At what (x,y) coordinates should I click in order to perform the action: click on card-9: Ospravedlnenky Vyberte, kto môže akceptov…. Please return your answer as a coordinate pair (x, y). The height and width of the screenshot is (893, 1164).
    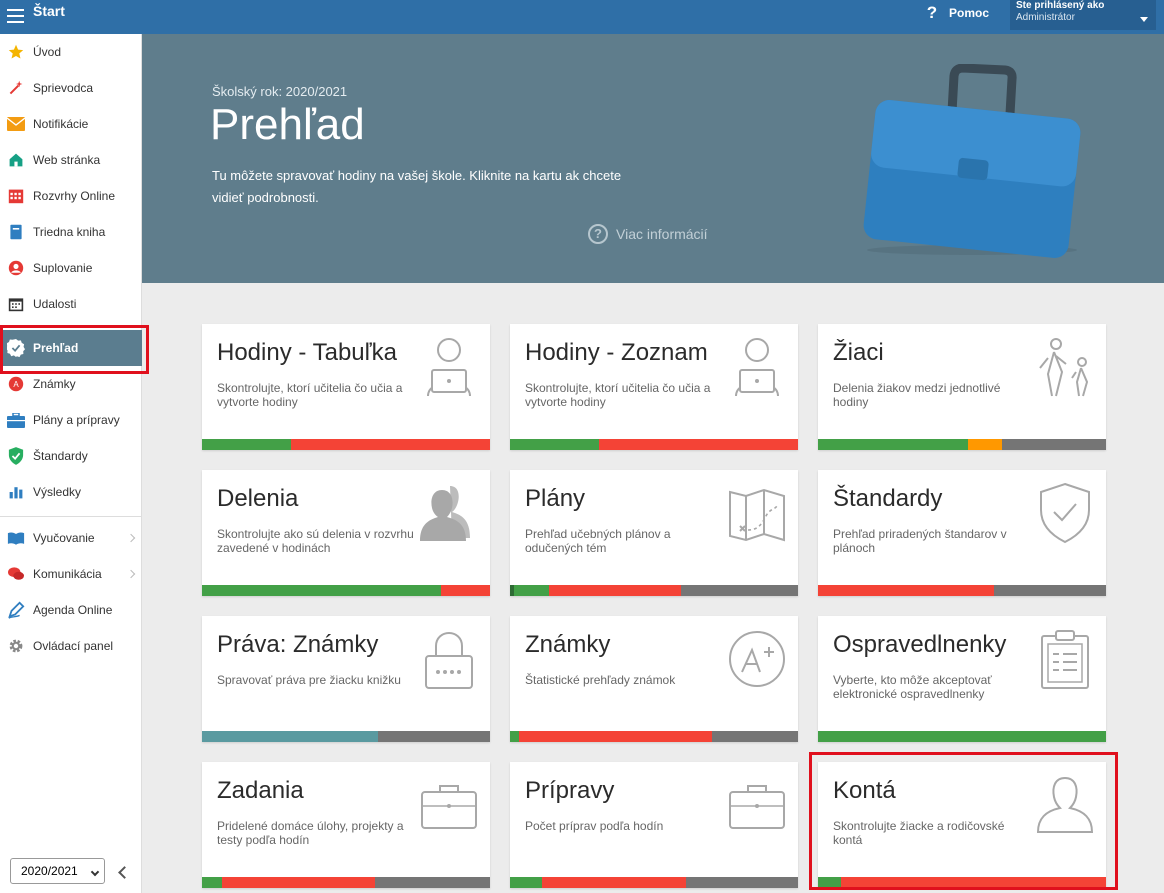
    Looking at the image, I should click on (962, 679).